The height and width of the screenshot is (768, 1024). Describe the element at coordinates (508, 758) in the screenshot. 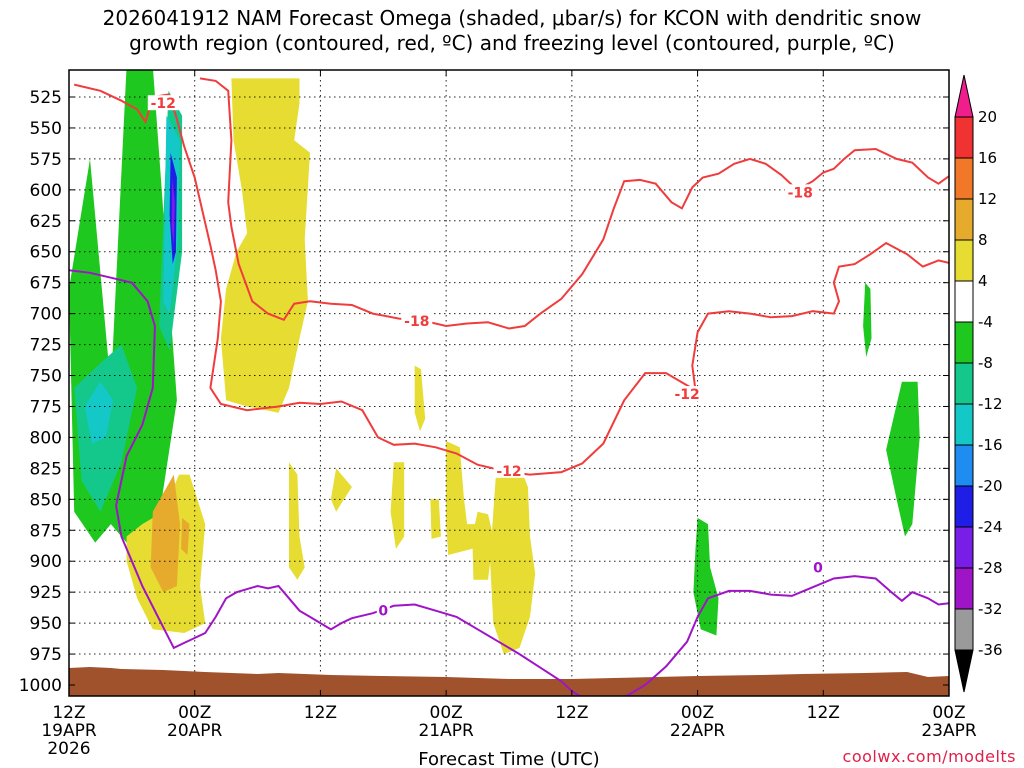

I see `x-axis-label: Forecast Time (UTC)` at that location.